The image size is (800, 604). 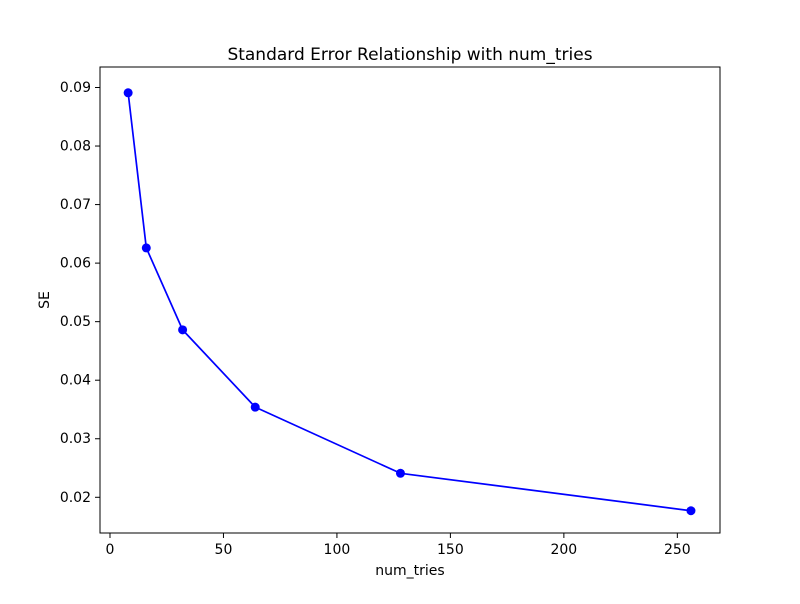 I want to click on y-tick-label: 0.09, so click(x=75, y=88).